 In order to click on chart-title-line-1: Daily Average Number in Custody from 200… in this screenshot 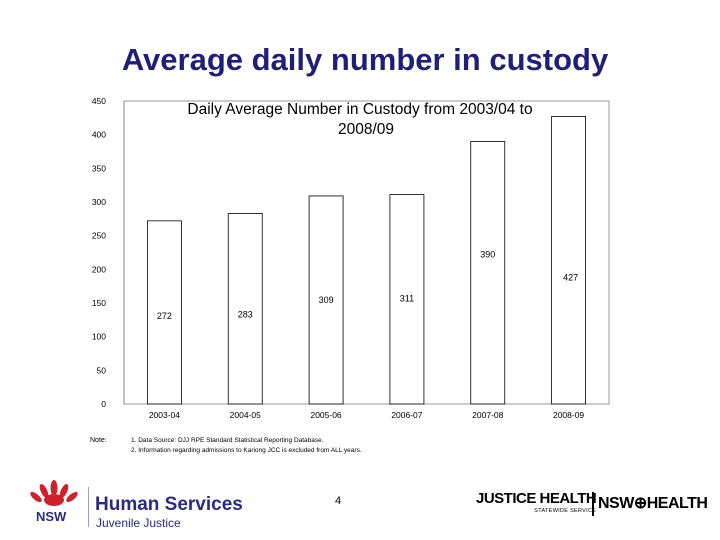, I will do `click(359, 109)`.